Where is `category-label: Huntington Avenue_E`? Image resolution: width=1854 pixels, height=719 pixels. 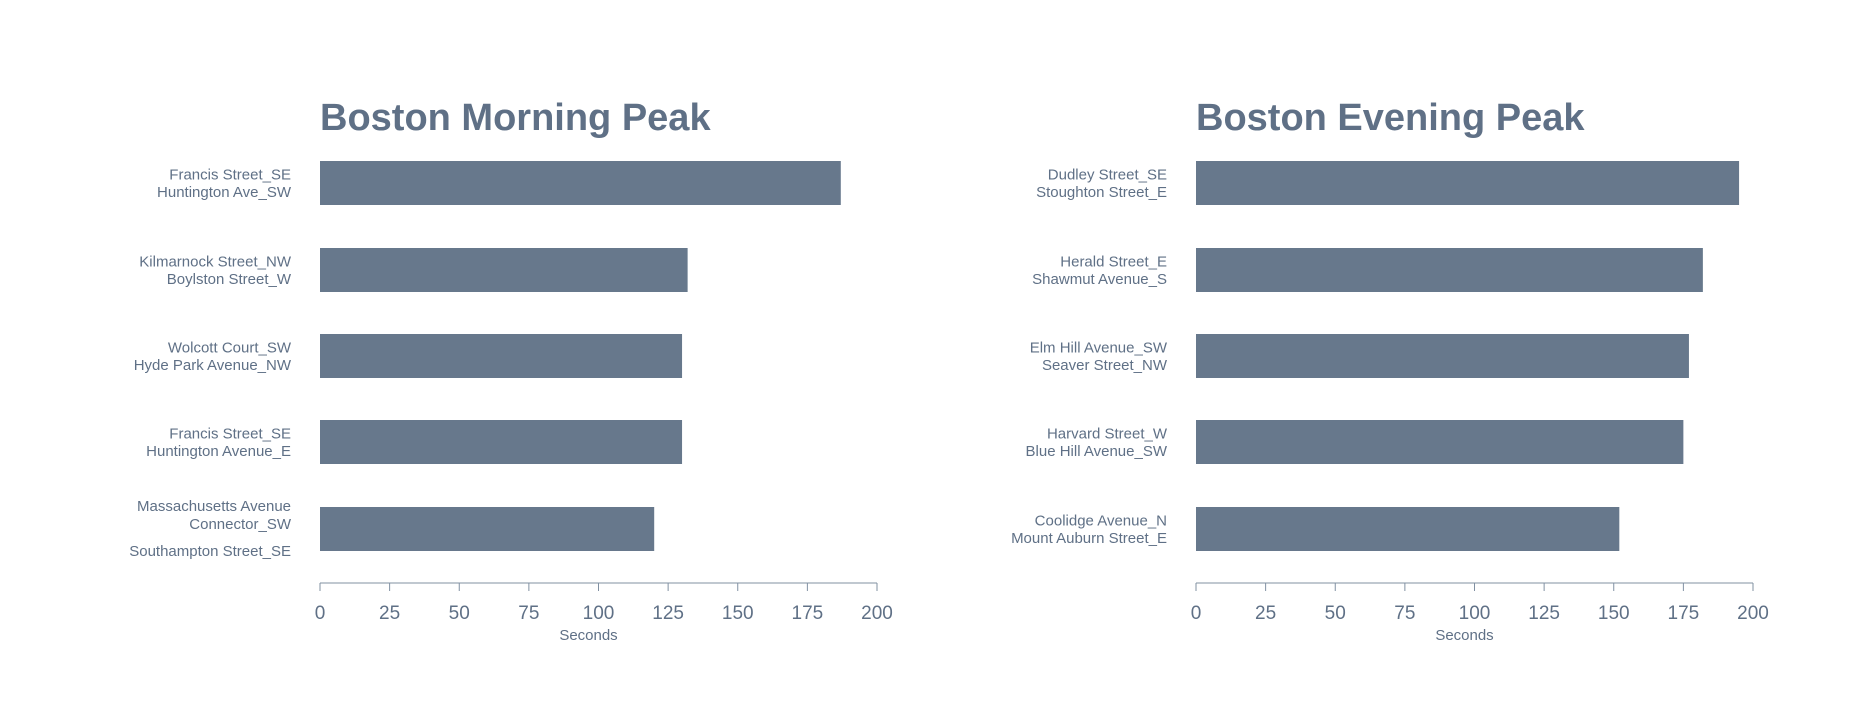
category-label: Huntington Avenue_E is located at coordinates (218, 451).